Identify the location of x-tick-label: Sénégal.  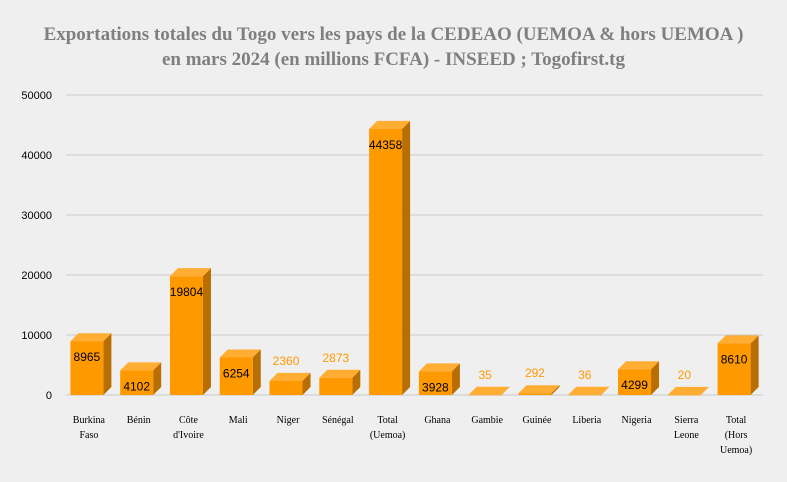
(338, 420).